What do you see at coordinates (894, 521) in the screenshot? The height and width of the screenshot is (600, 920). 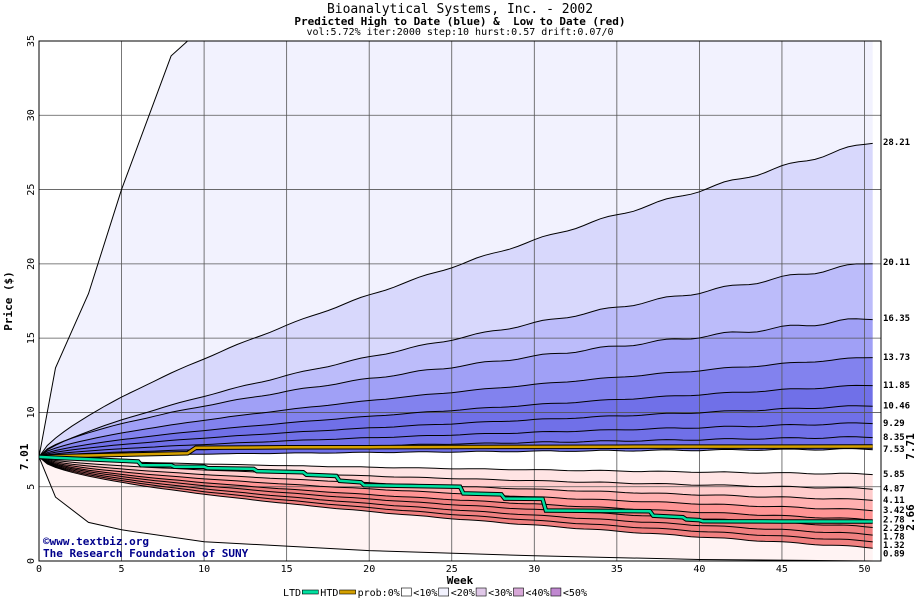 I see `end-label-2-78: 2.78` at bounding box center [894, 521].